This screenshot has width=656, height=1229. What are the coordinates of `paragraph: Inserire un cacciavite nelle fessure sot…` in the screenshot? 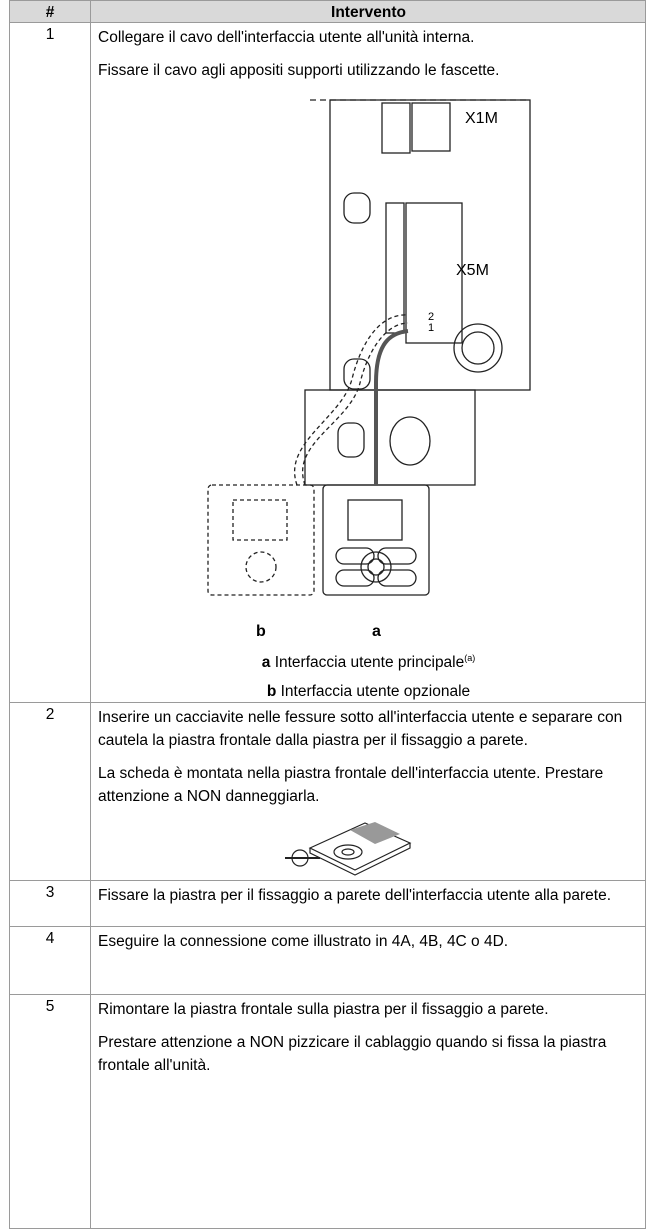 It's located at (360, 729).